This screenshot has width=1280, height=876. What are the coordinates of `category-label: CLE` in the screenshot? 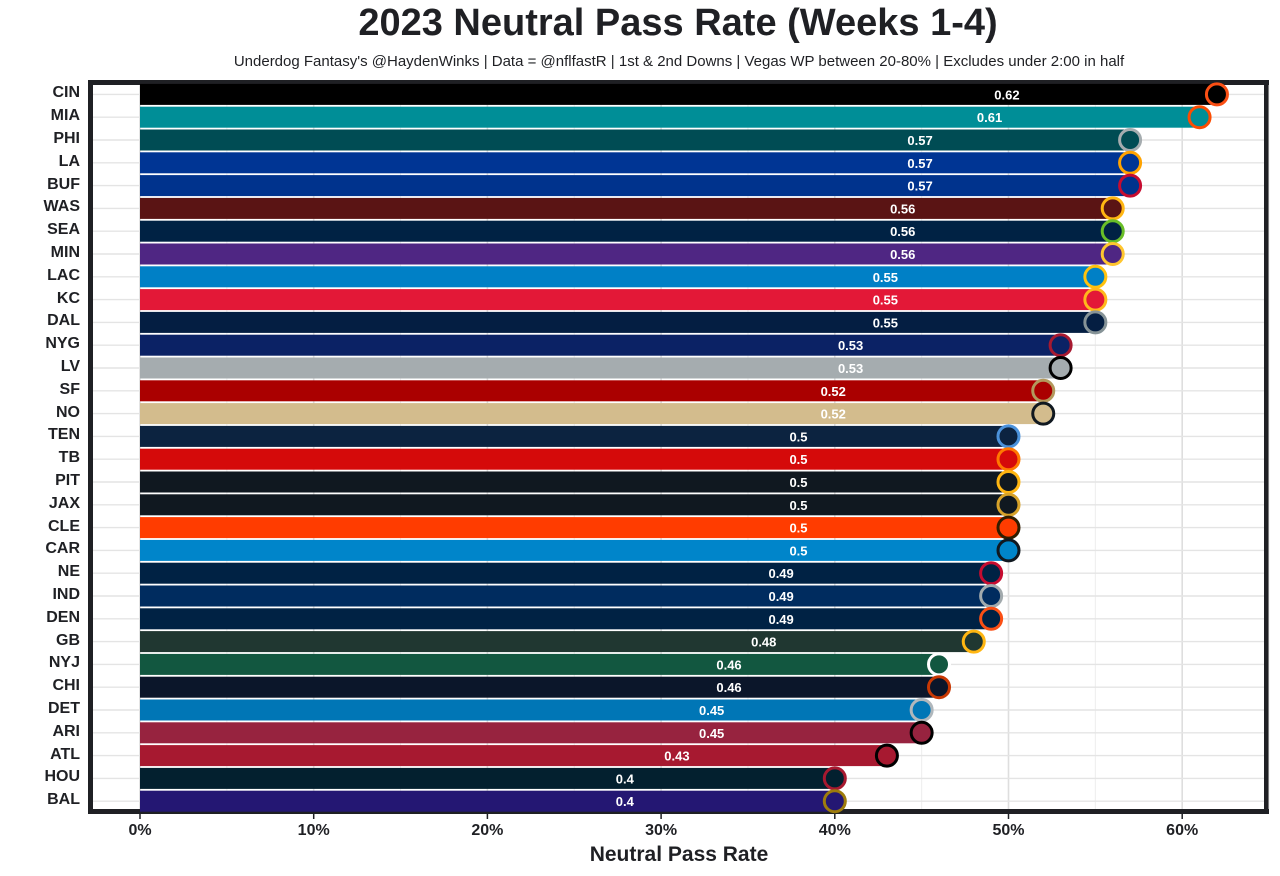 It's located at (64, 526).